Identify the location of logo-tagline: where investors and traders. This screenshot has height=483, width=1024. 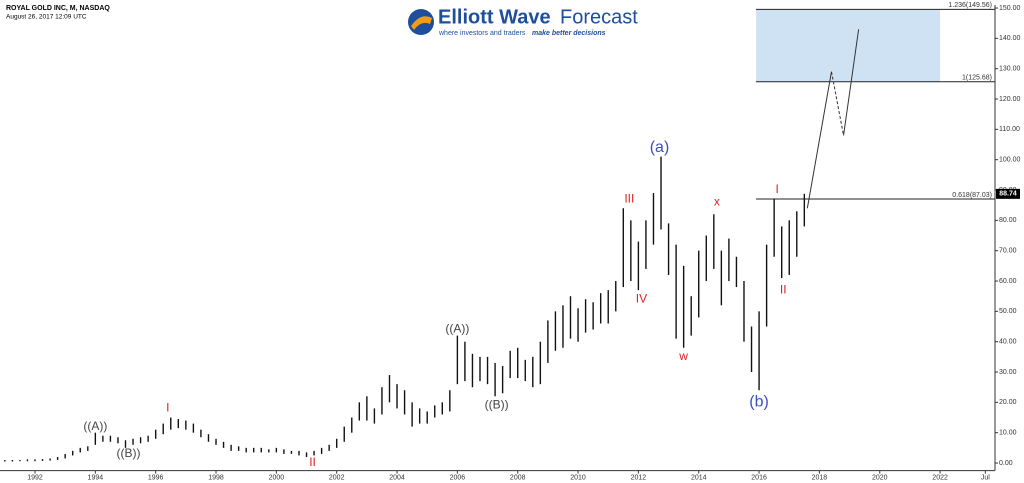
(482, 33).